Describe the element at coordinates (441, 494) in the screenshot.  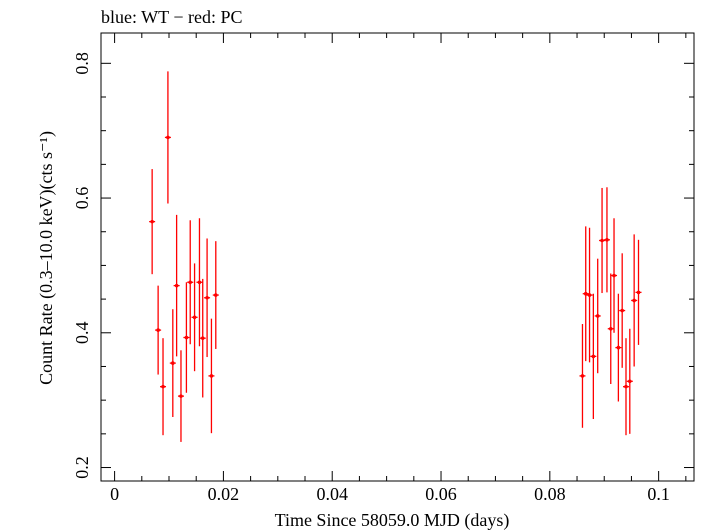
I see `x-tick-label: 0.06` at that location.